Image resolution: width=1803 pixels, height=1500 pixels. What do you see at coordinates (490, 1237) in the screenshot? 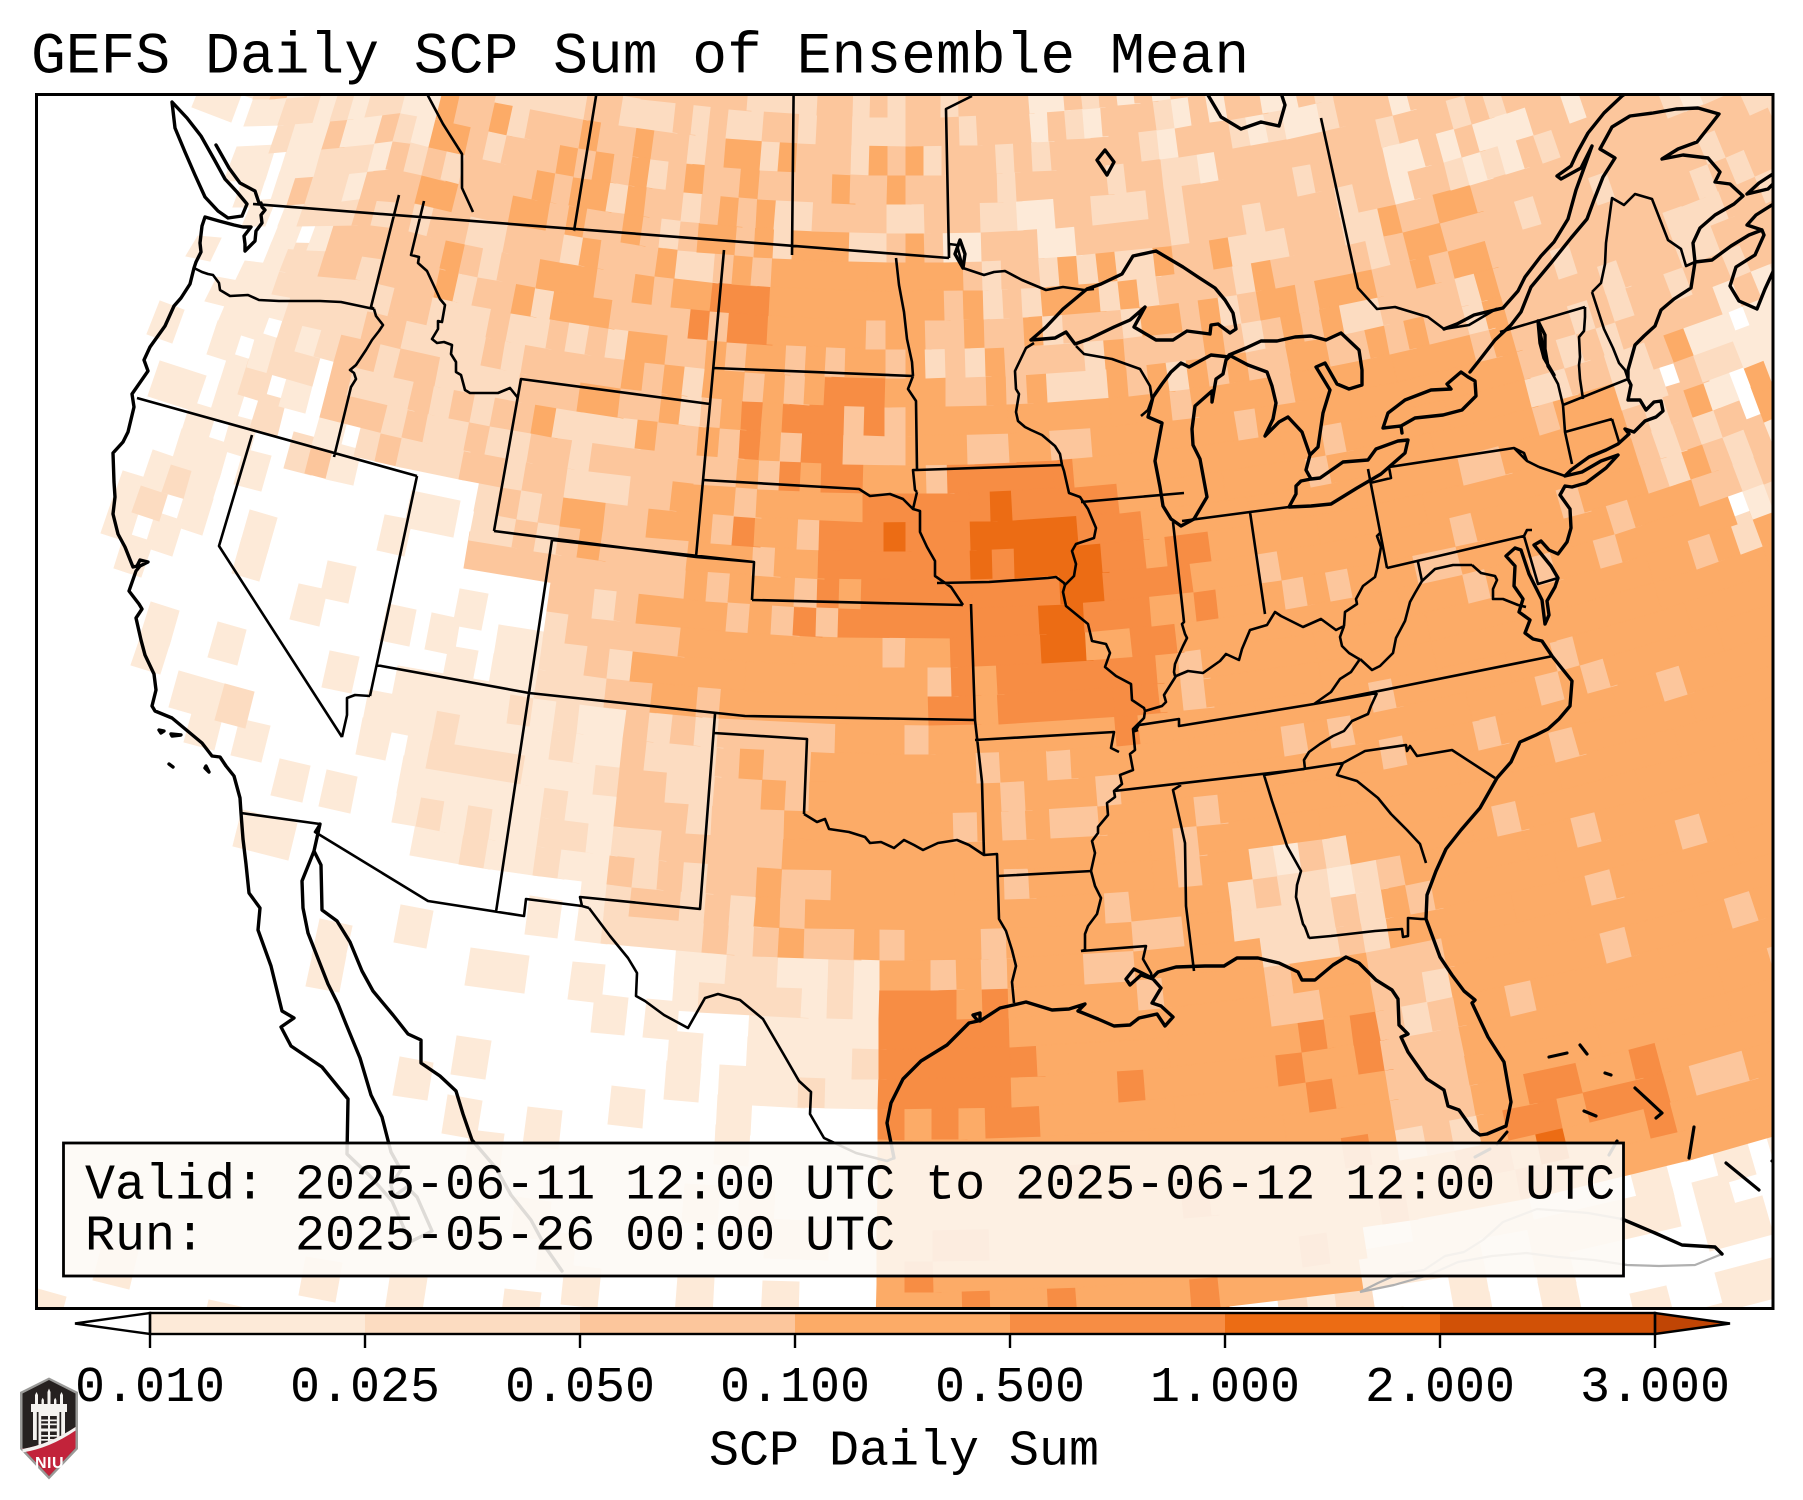
I see `svg-text: Run: 2025-05-26 00:00 UTC` at bounding box center [490, 1237].